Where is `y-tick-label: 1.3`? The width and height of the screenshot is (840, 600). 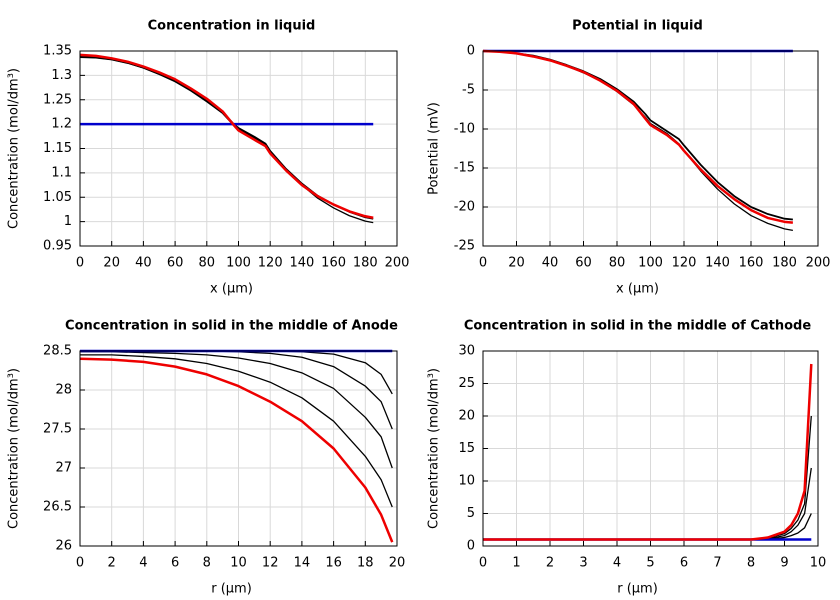
y-tick-label: 1.3 is located at coordinates (61, 75).